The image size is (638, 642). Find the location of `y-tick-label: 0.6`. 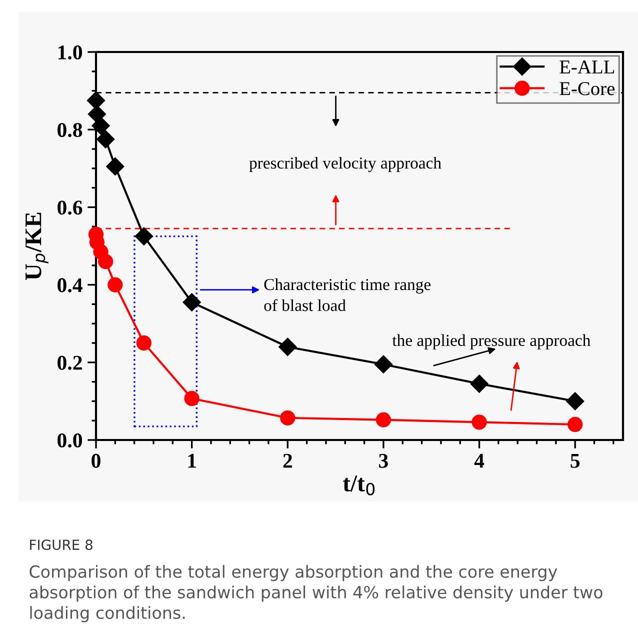

y-tick-label: 0.6 is located at coordinates (70, 207).